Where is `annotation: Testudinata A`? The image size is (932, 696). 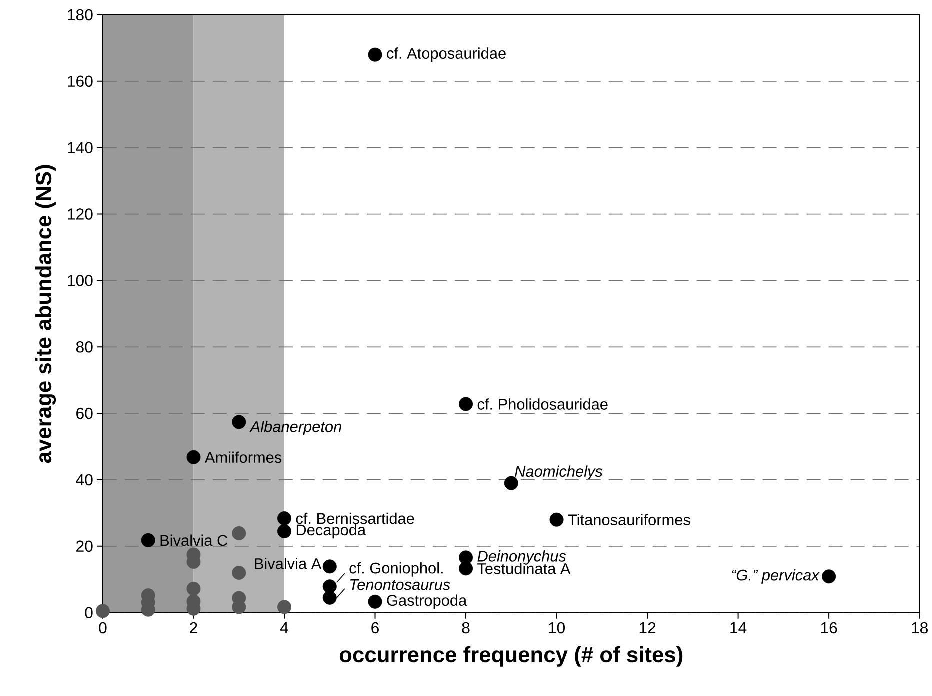 annotation: Testudinata A is located at coordinates (524, 568).